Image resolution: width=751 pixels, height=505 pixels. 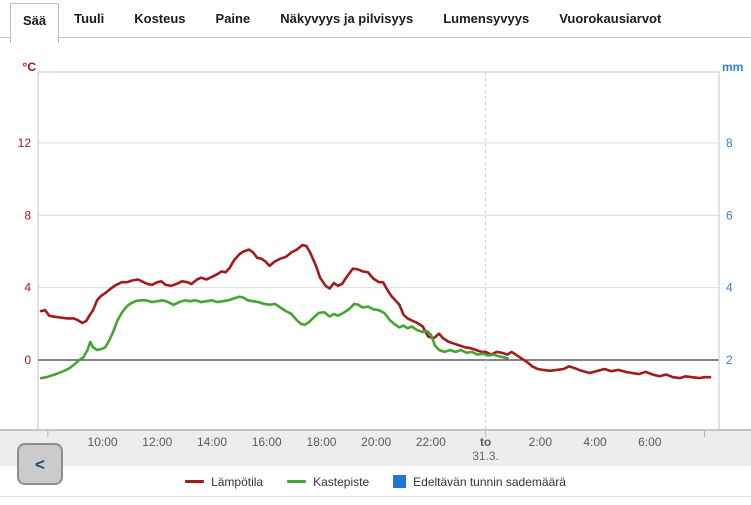 What do you see at coordinates (729, 288) in the screenshot?
I see `y-axis-tick-right: 4` at bounding box center [729, 288].